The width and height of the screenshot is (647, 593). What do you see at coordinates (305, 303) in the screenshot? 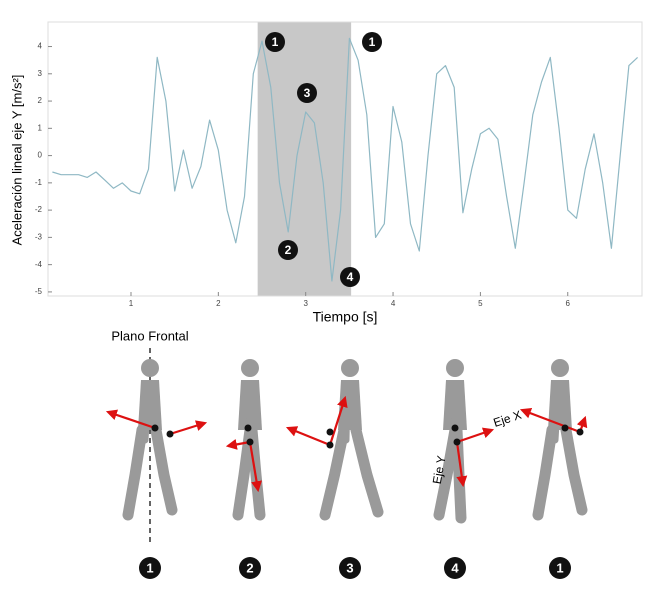
I see `x-tick-label: 3` at bounding box center [305, 303].